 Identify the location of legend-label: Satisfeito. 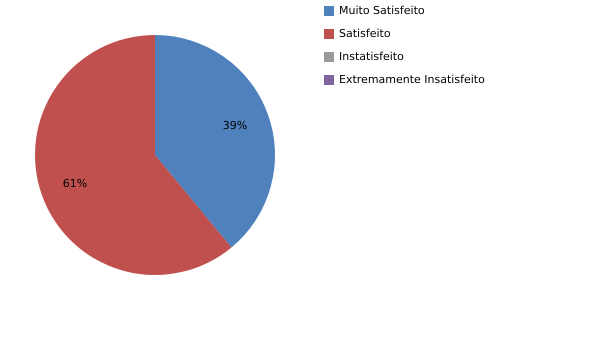
(365, 33).